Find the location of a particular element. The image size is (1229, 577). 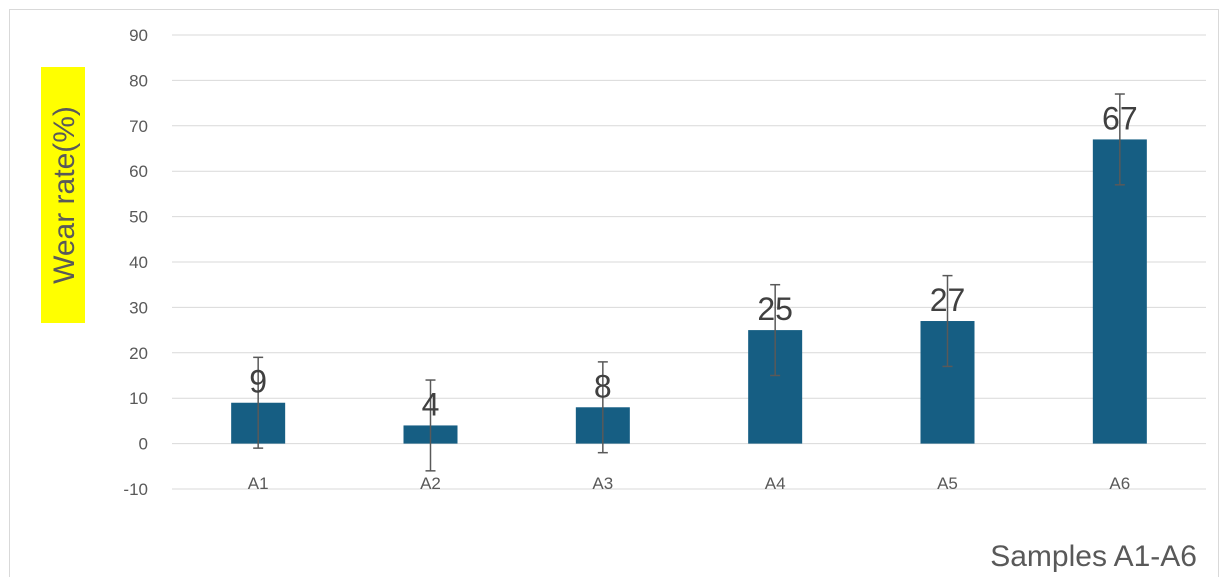

y-tick-label: 80 is located at coordinates (138, 80).